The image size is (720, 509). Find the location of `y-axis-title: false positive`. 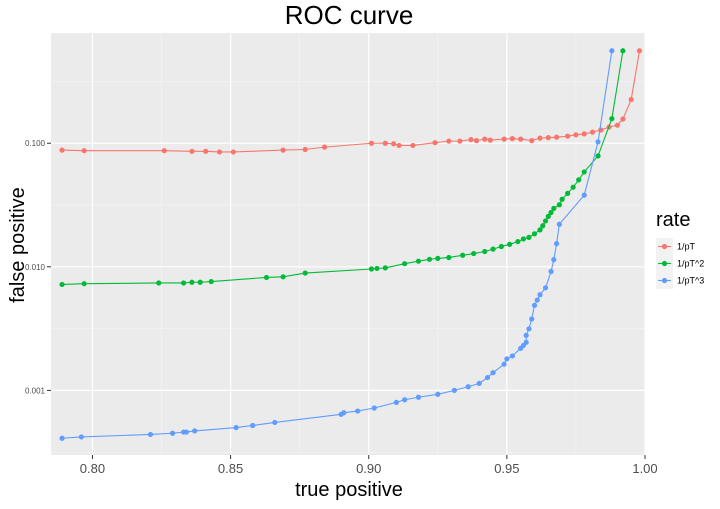

y-axis-title: false positive is located at coordinates (18, 245).